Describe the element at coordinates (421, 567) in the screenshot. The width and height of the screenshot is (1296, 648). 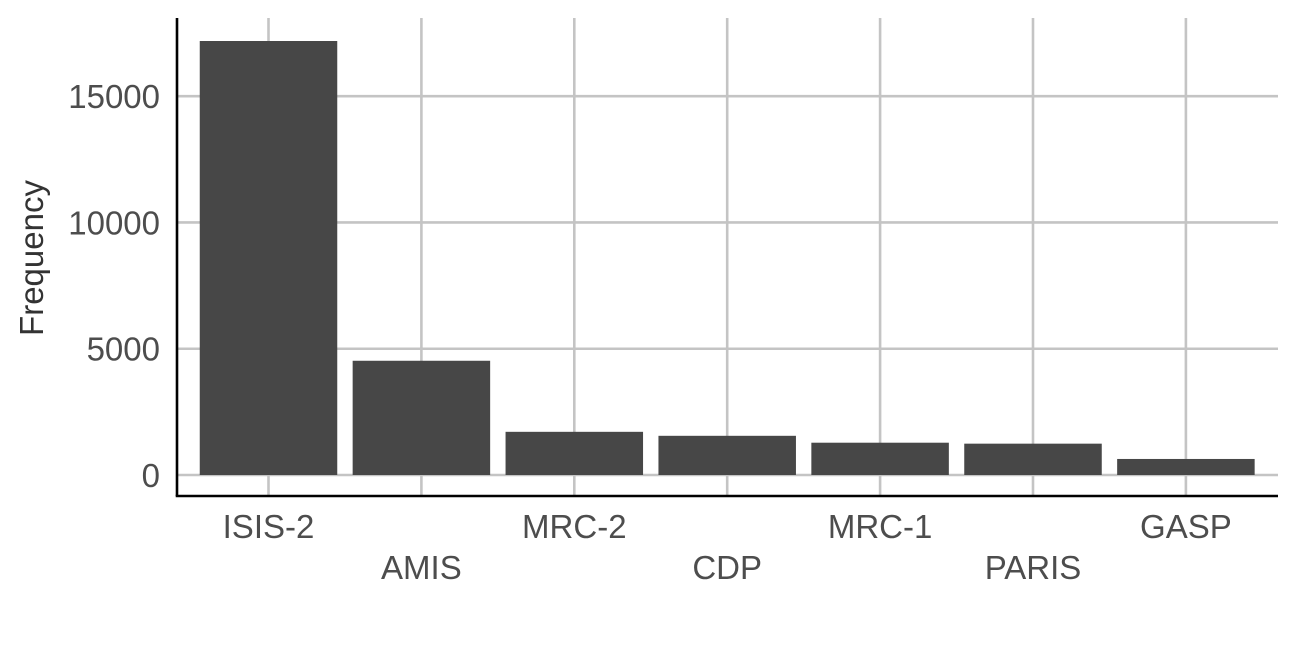
I see `x-tick-label: AMIS` at that location.